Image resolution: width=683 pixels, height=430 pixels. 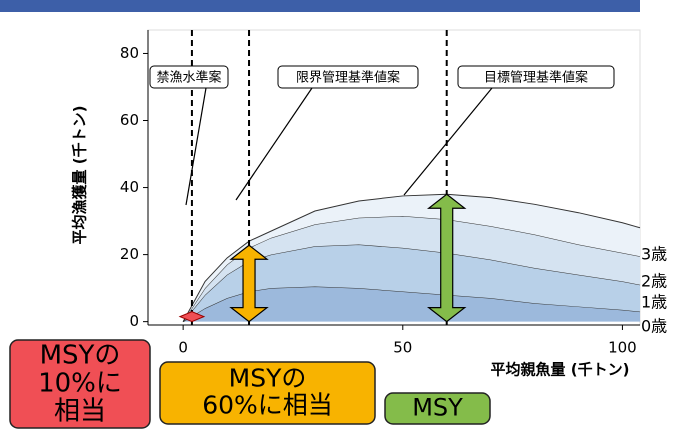 I want to click on y-tick-label: 60, so click(x=129, y=120).